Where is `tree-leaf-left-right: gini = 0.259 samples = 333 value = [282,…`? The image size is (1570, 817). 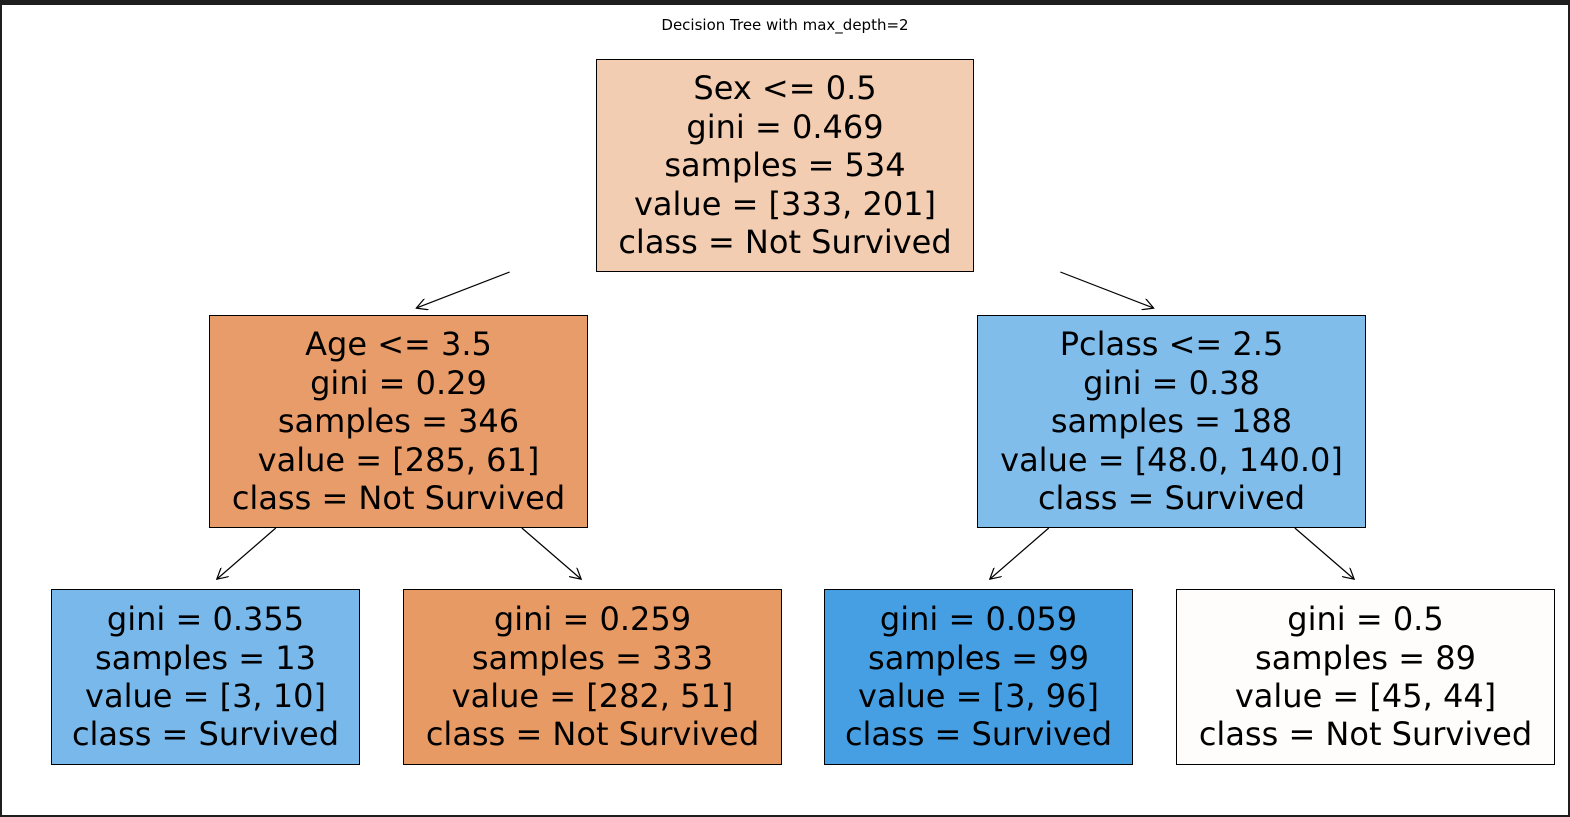 tree-leaf-left-right: gini = 0.259 samples = 333 value = [282,… is located at coordinates (592, 677).